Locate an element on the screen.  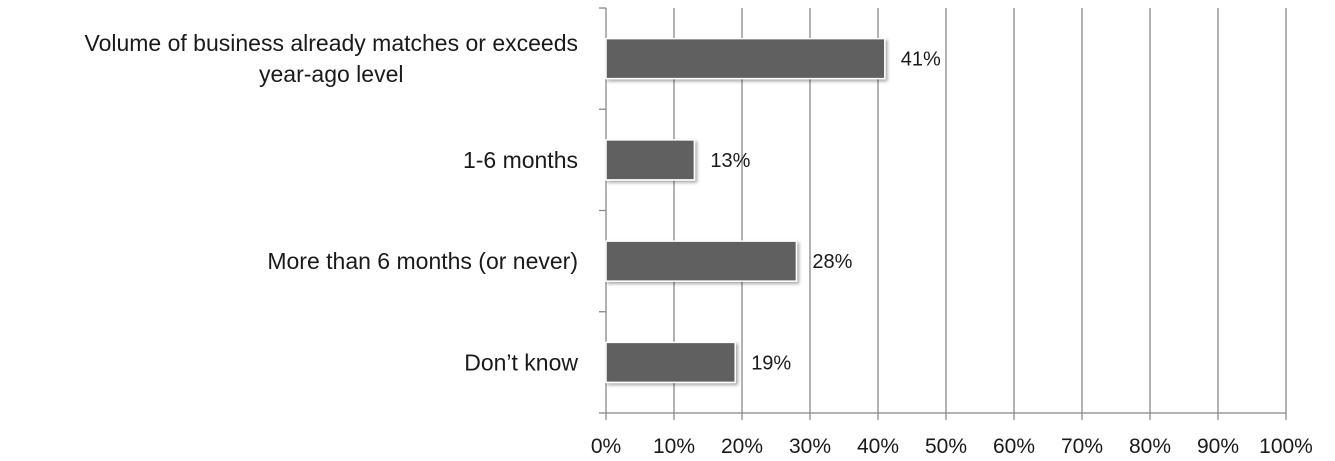
x-tick-label: 30% is located at coordinates (810, 446).